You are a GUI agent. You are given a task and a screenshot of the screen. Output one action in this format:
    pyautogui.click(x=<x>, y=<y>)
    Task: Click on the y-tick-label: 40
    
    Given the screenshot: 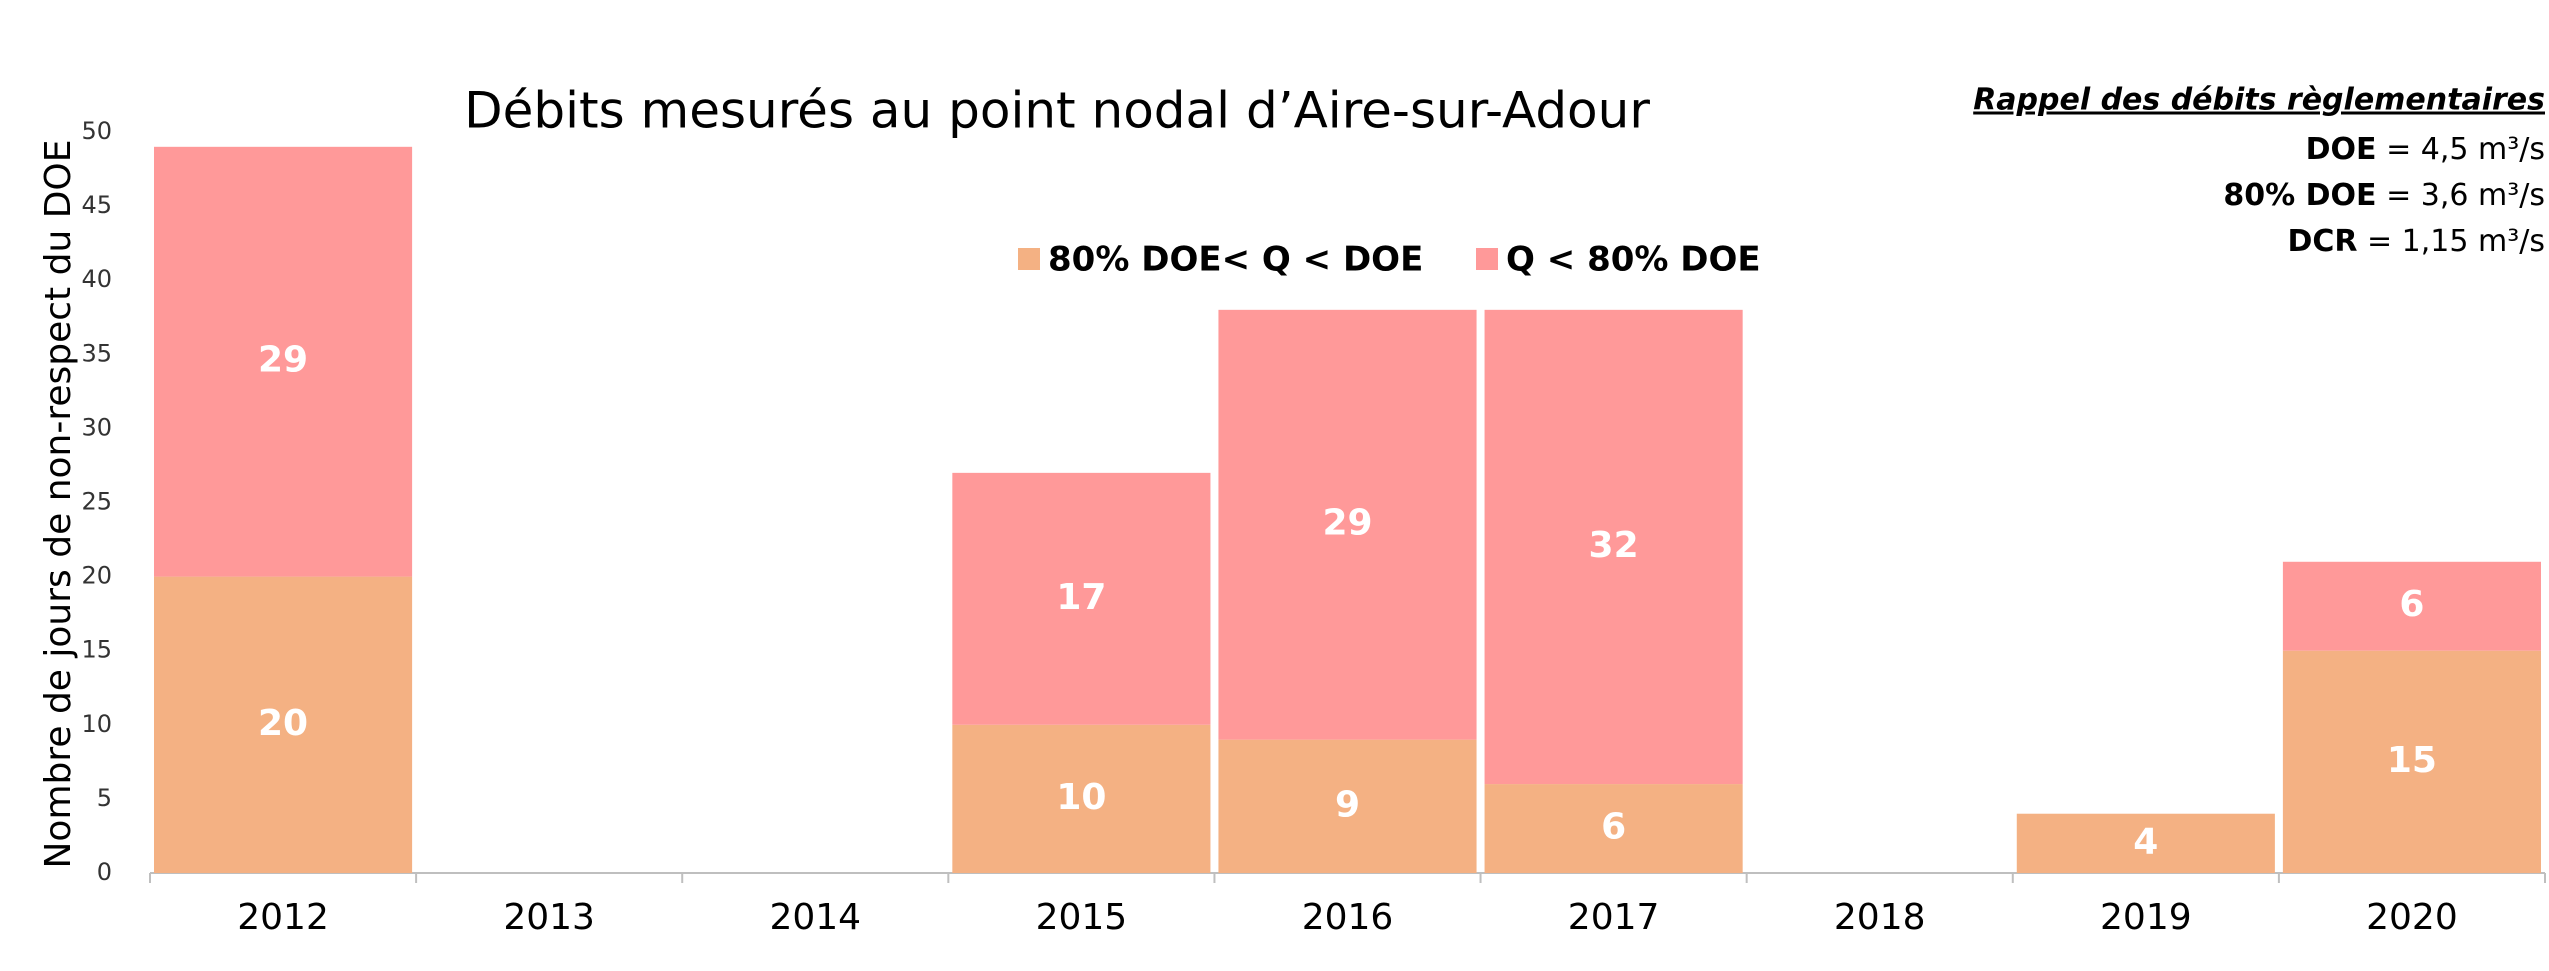 What is the action you would take?
    pyautogui.click(x=96, y=279)
    